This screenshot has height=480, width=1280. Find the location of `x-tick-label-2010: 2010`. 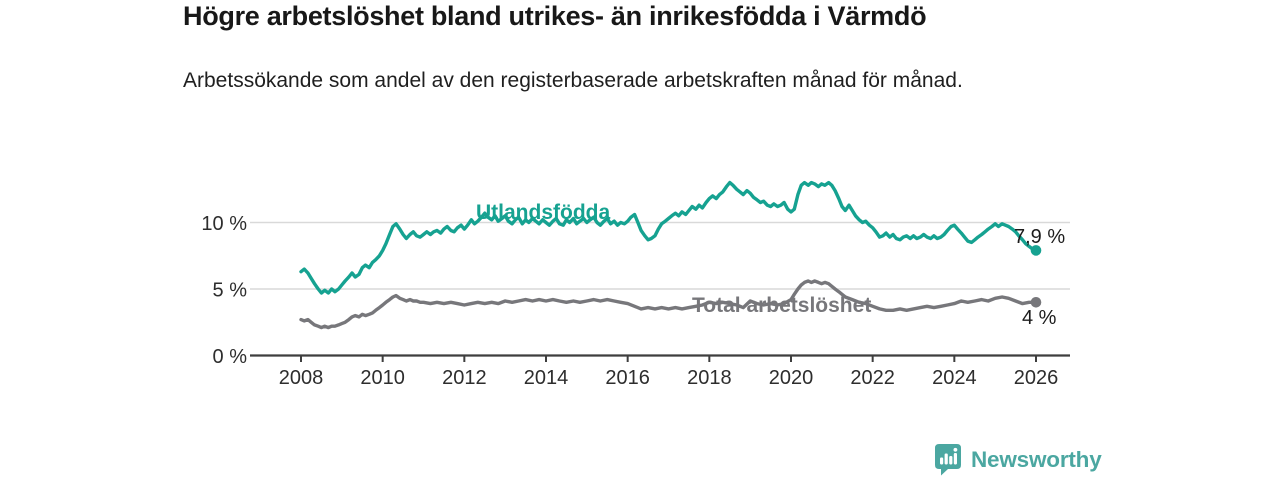

x-tick-label-2010: 2010 is located at coordinates (382, 378).